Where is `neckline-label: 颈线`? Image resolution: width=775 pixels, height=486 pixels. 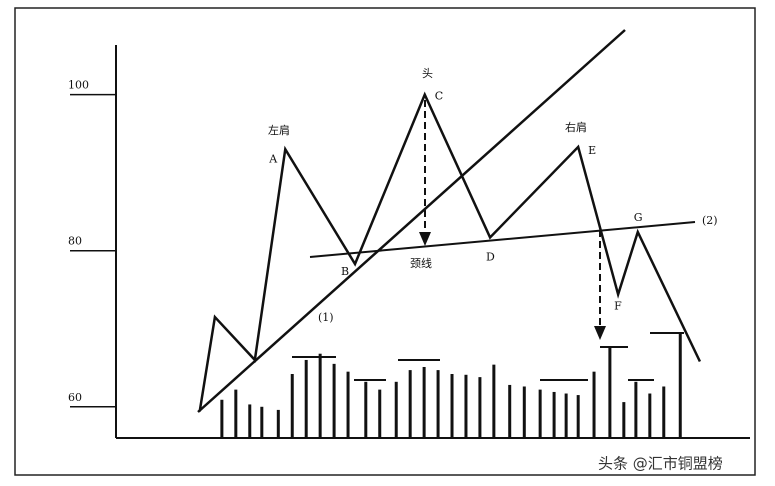 neckline-label: 颈线 is located at coordinates (421, 263).